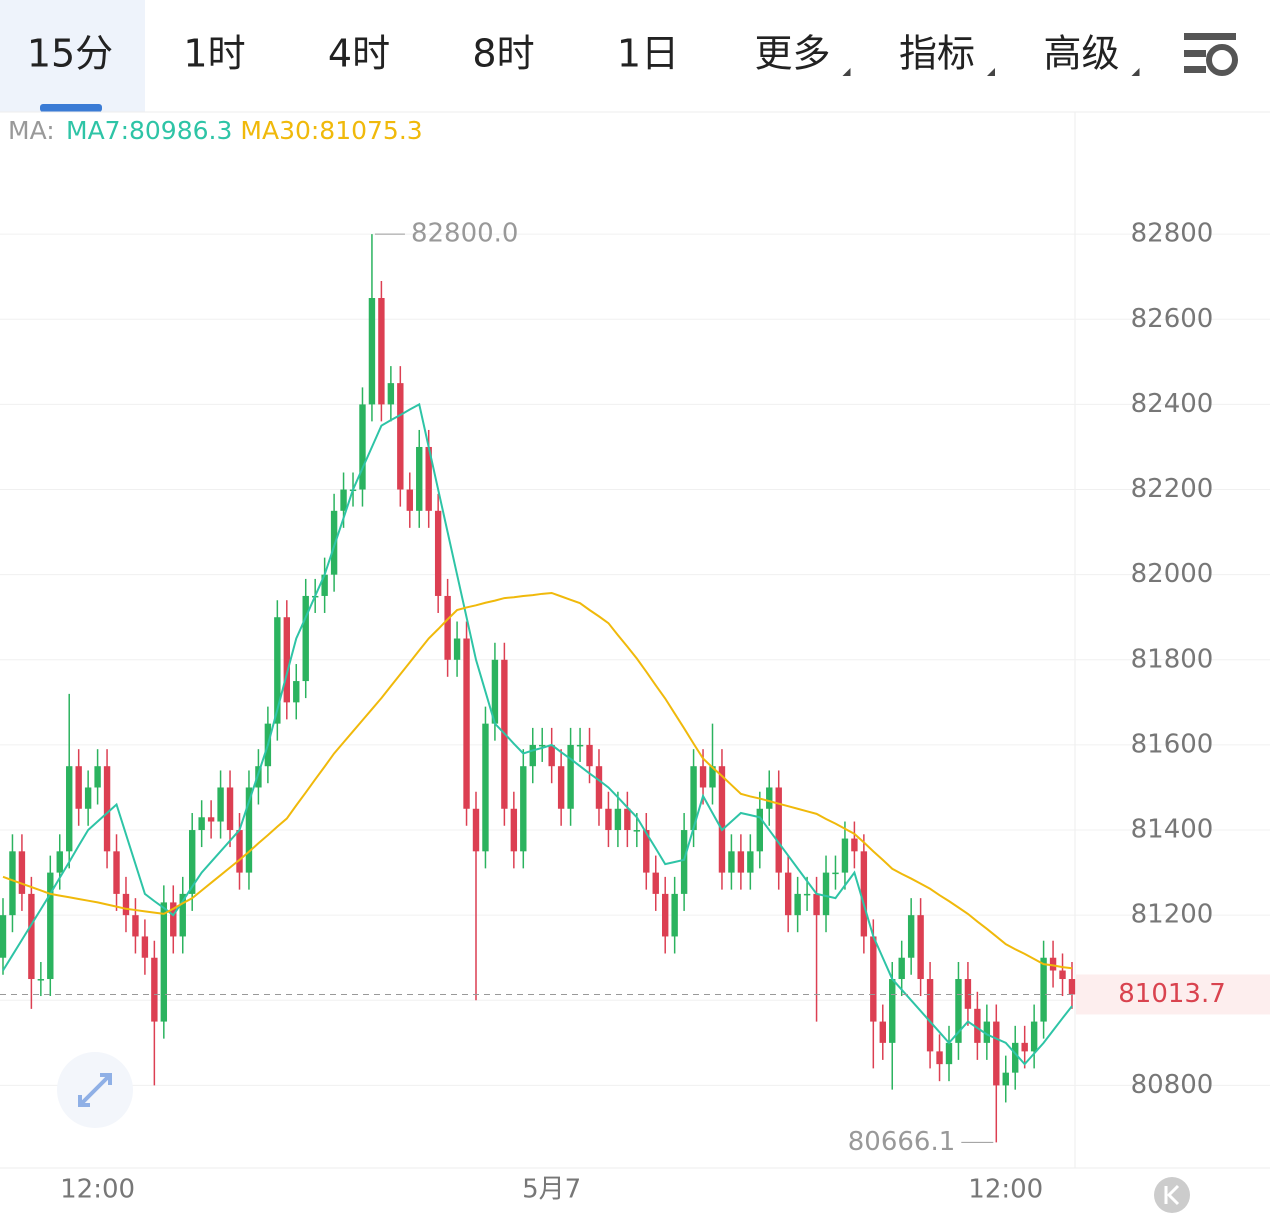 This screenshot has width=1270, height=1218. What do you see at coordinates (551, 1190) in the screenshot?
I see `x-tick-label: 5月7` at bounding box center [551, 1190].